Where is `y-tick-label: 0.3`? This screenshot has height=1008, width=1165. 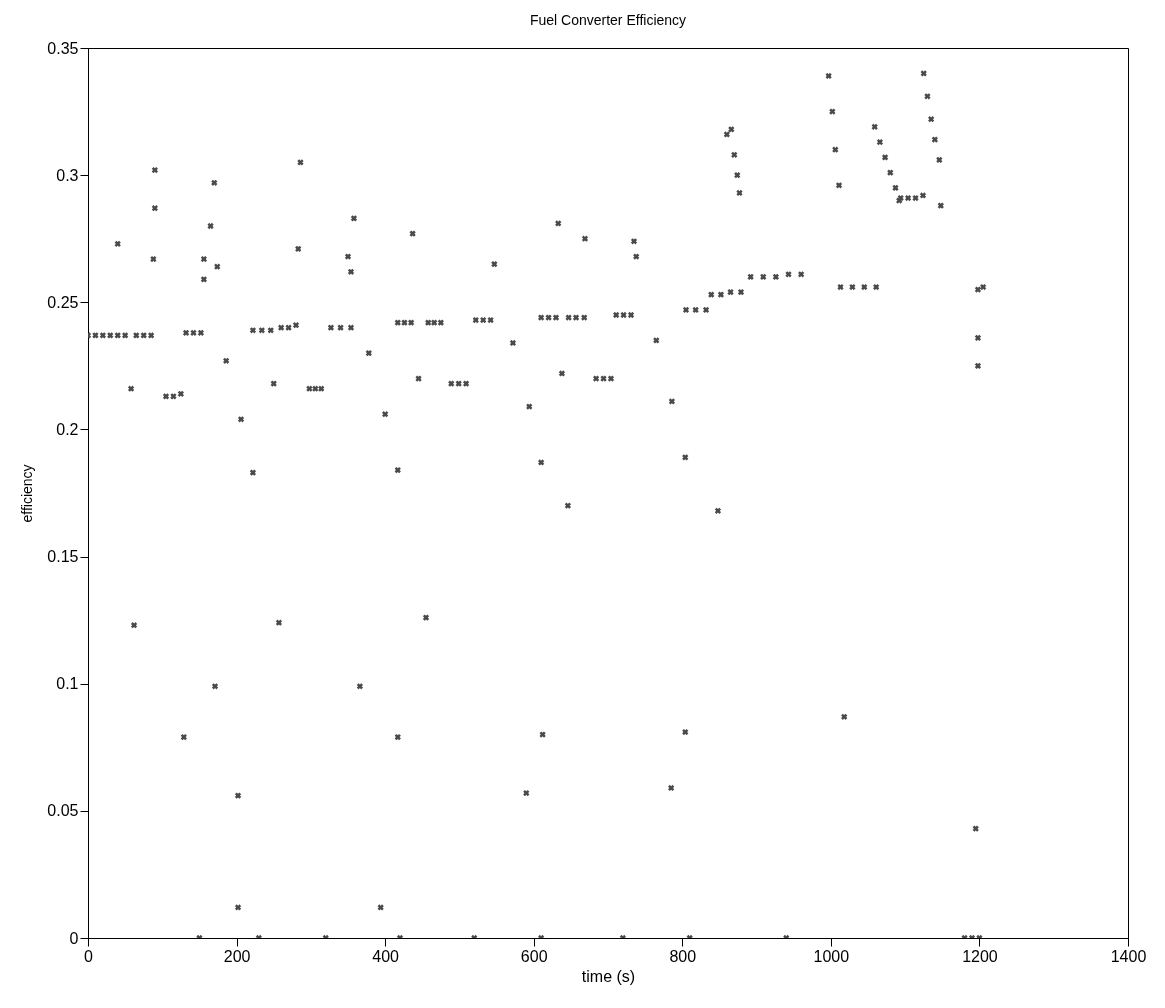
y-tick-label: 0.3 is located at coordinates (67, 175).